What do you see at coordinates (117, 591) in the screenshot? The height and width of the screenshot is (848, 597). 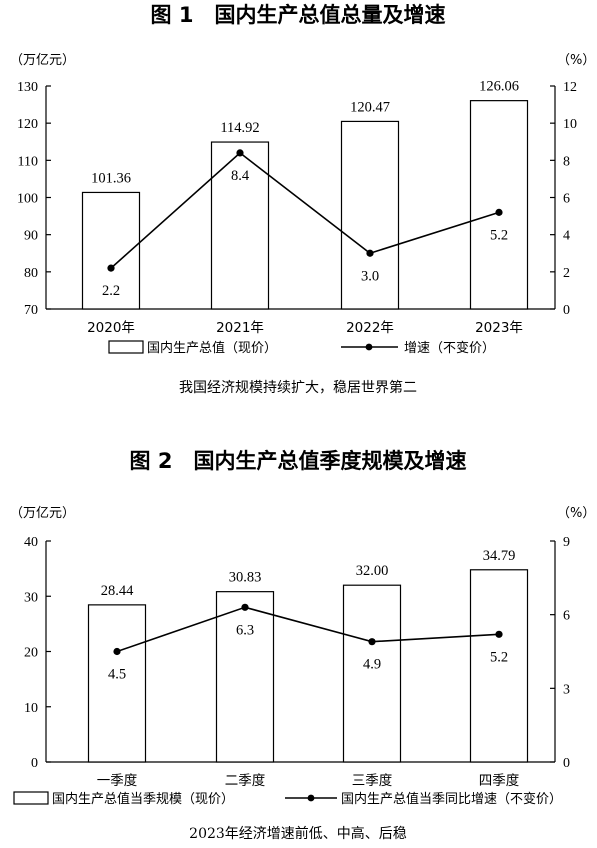 I see `bar-value-label: 28.44` at bounding box center [117, 591].